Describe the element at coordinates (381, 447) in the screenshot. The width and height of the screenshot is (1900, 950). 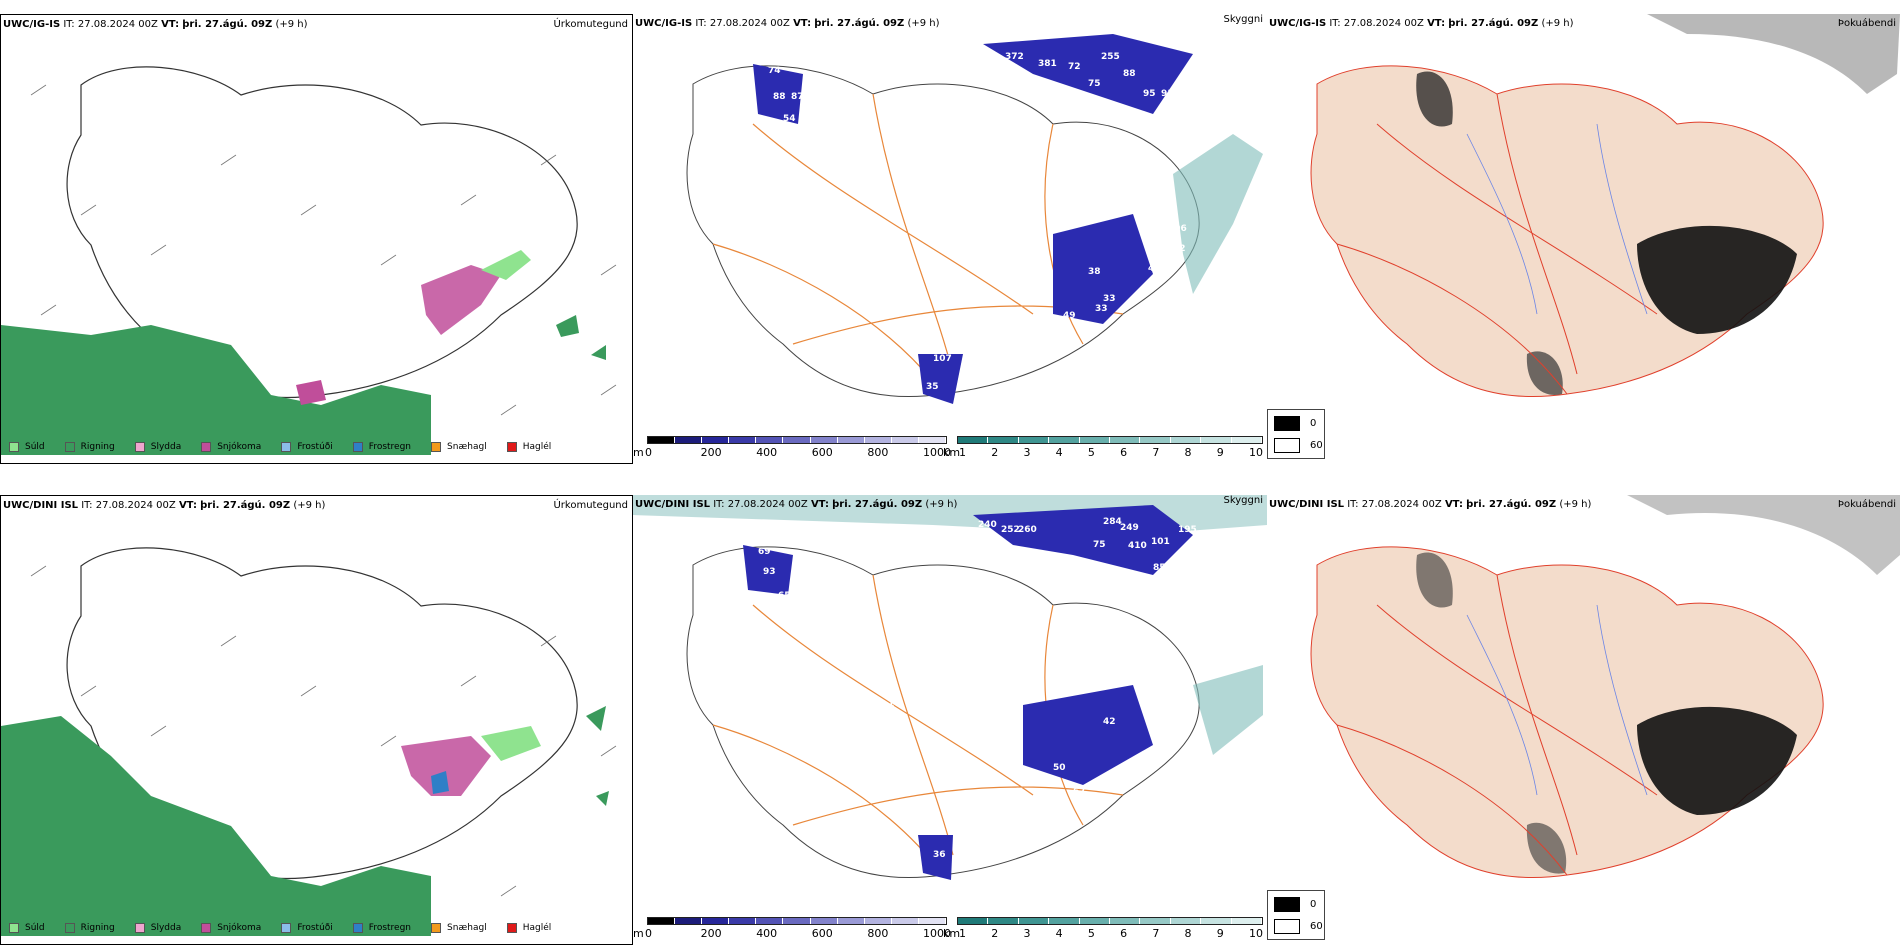
I see `legend-item: Frostregn` at that location.